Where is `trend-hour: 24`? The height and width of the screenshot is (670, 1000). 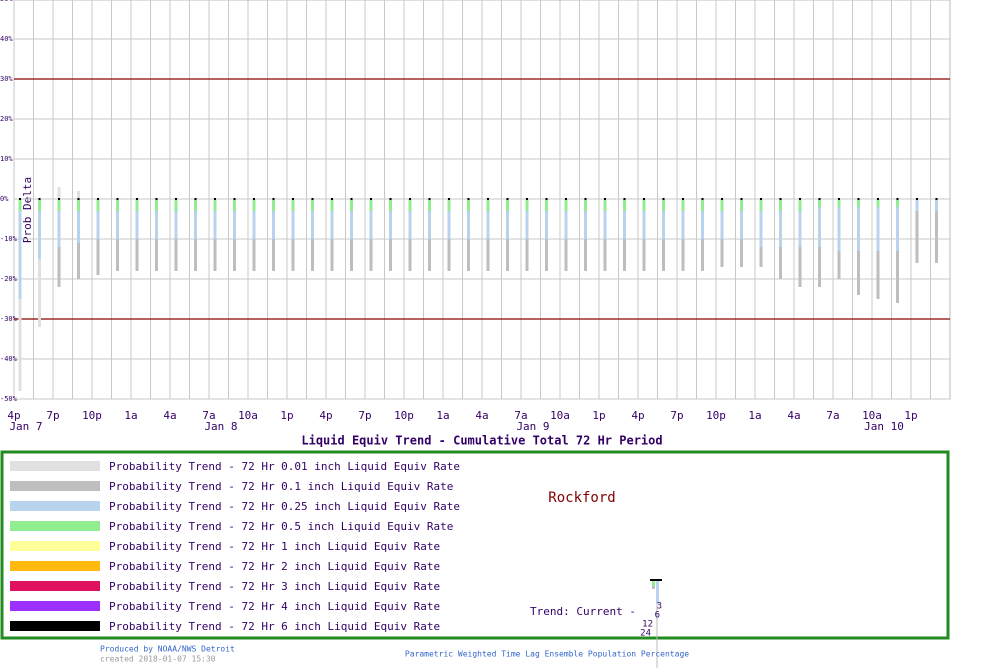 trend-hour: 24 is located at coordinates (645, 634).